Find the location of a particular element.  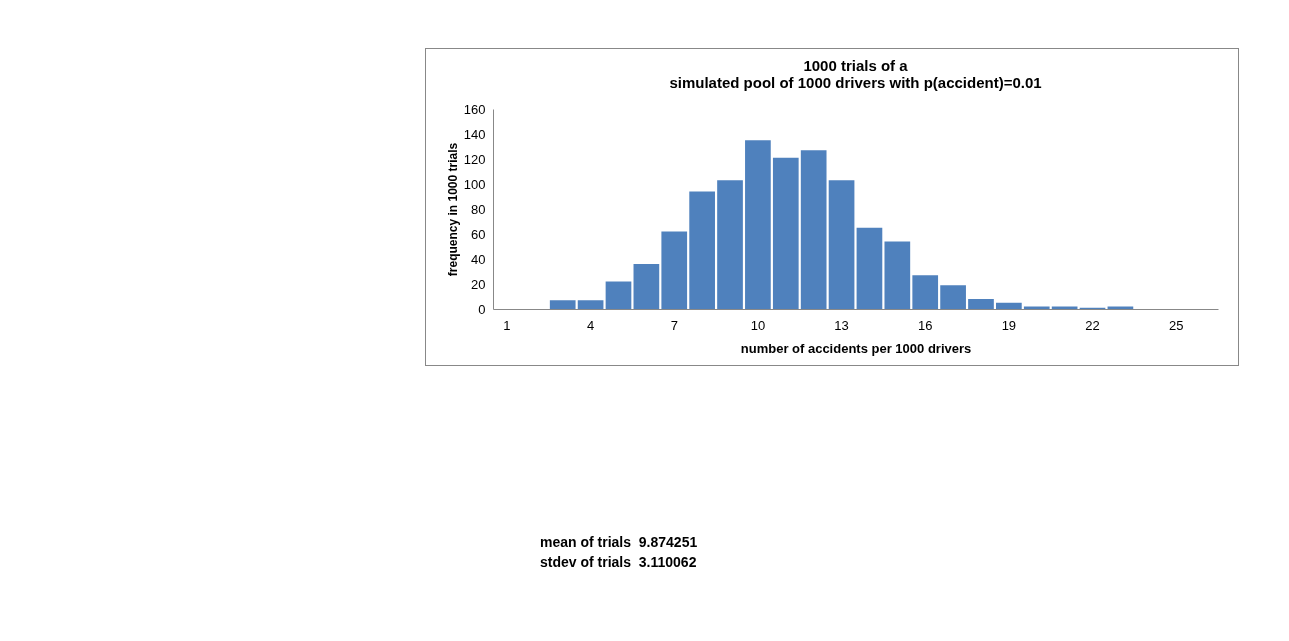

y-tick-label: 0 is located at coordinates (482, 309).